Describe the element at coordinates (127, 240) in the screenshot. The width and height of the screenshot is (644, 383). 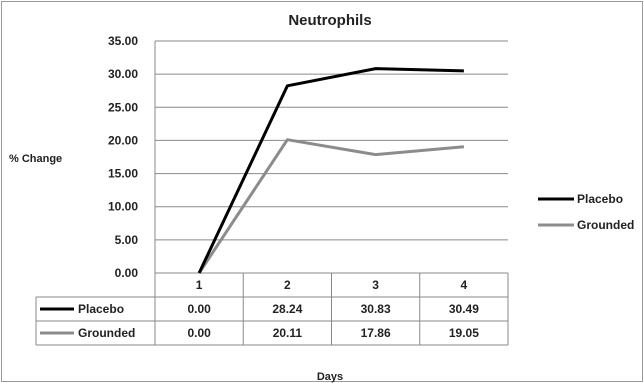
I see `y-tick-label: 5.00` at that location.